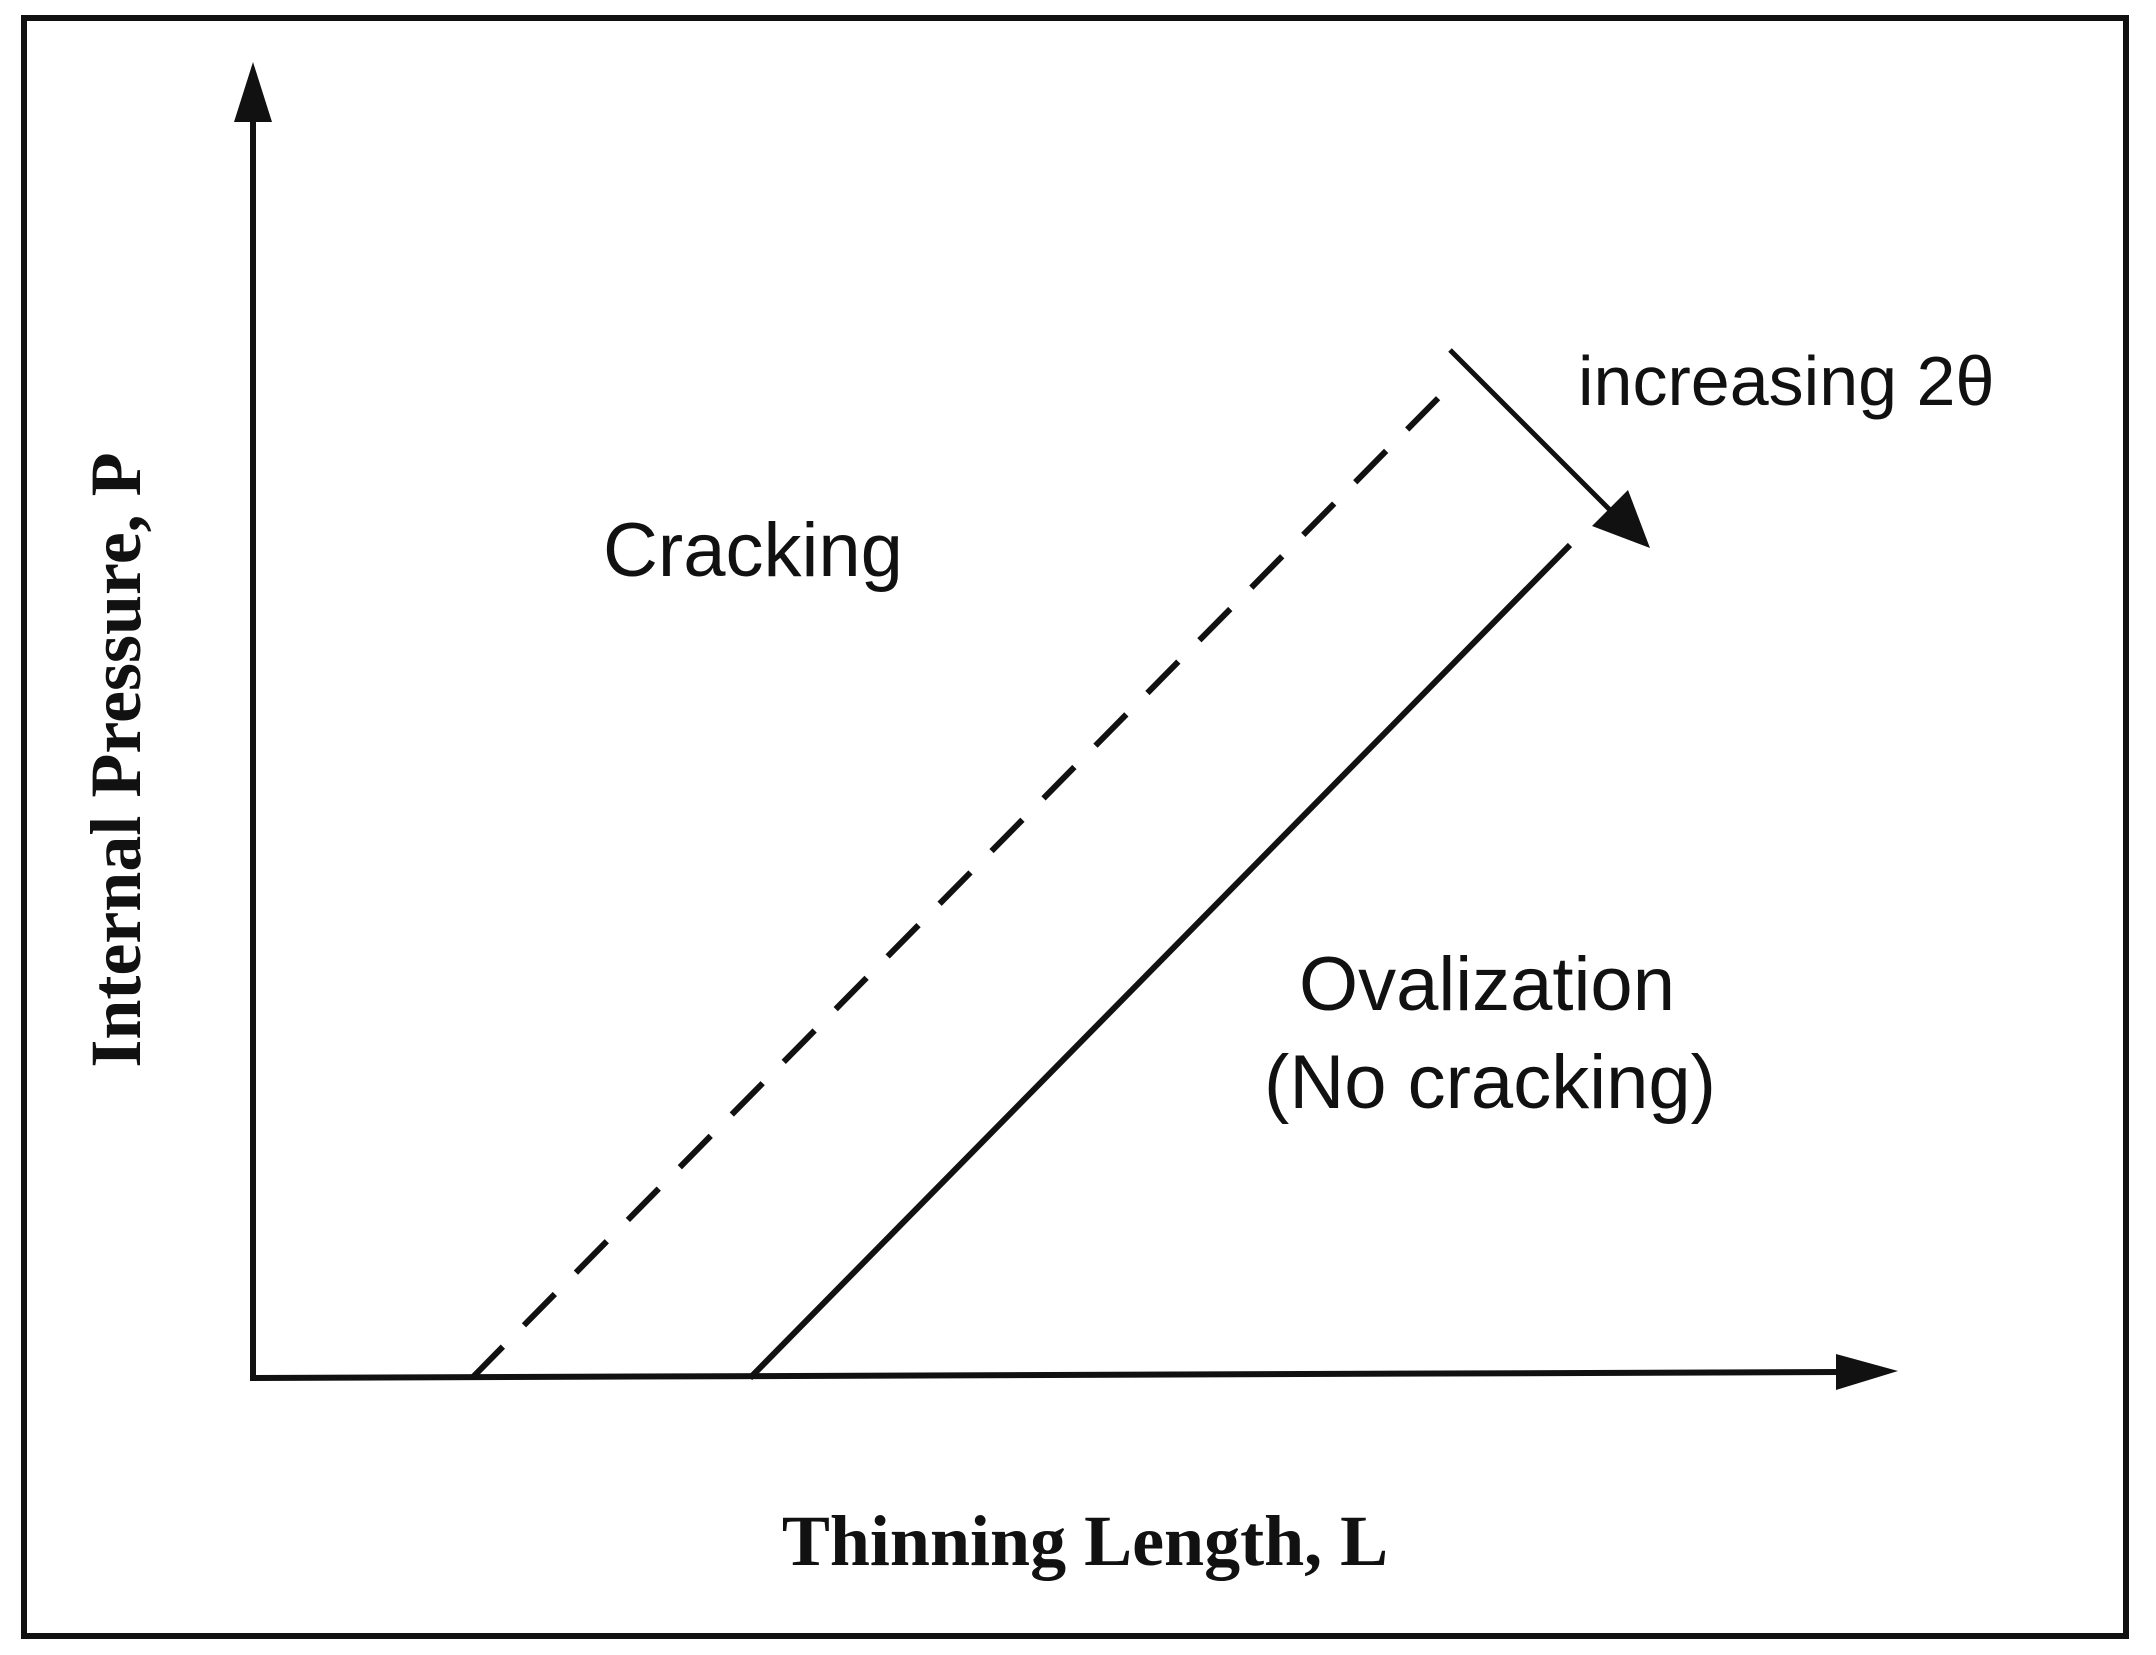 The image size is (2156, 1655). Describe the element at coordinates (1085, 1541) in the screenshot. I see `x-axis-label: Thinning Length, L` at that location.